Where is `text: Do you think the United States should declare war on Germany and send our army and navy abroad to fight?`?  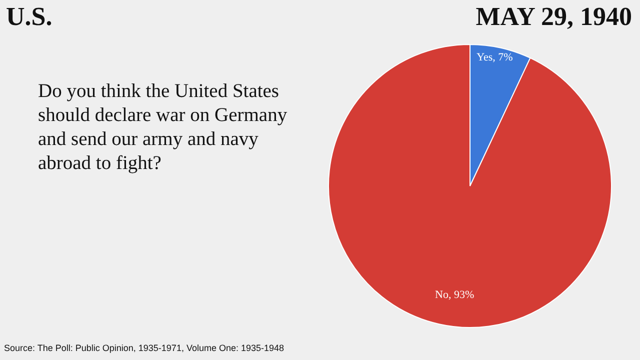
text: Do you think the United States should declare war on Germany and send our army and navy abroad to fight? is located at coordinates (163, 128).